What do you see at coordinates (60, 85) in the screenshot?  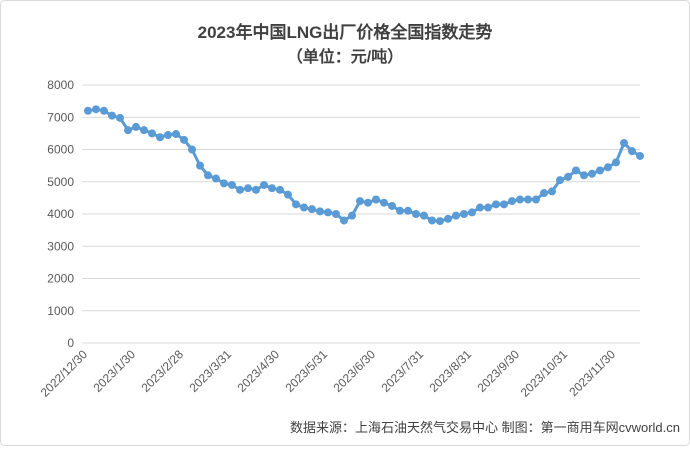 I see `y-tick-label: 8000` at bounding box center [60, 85].